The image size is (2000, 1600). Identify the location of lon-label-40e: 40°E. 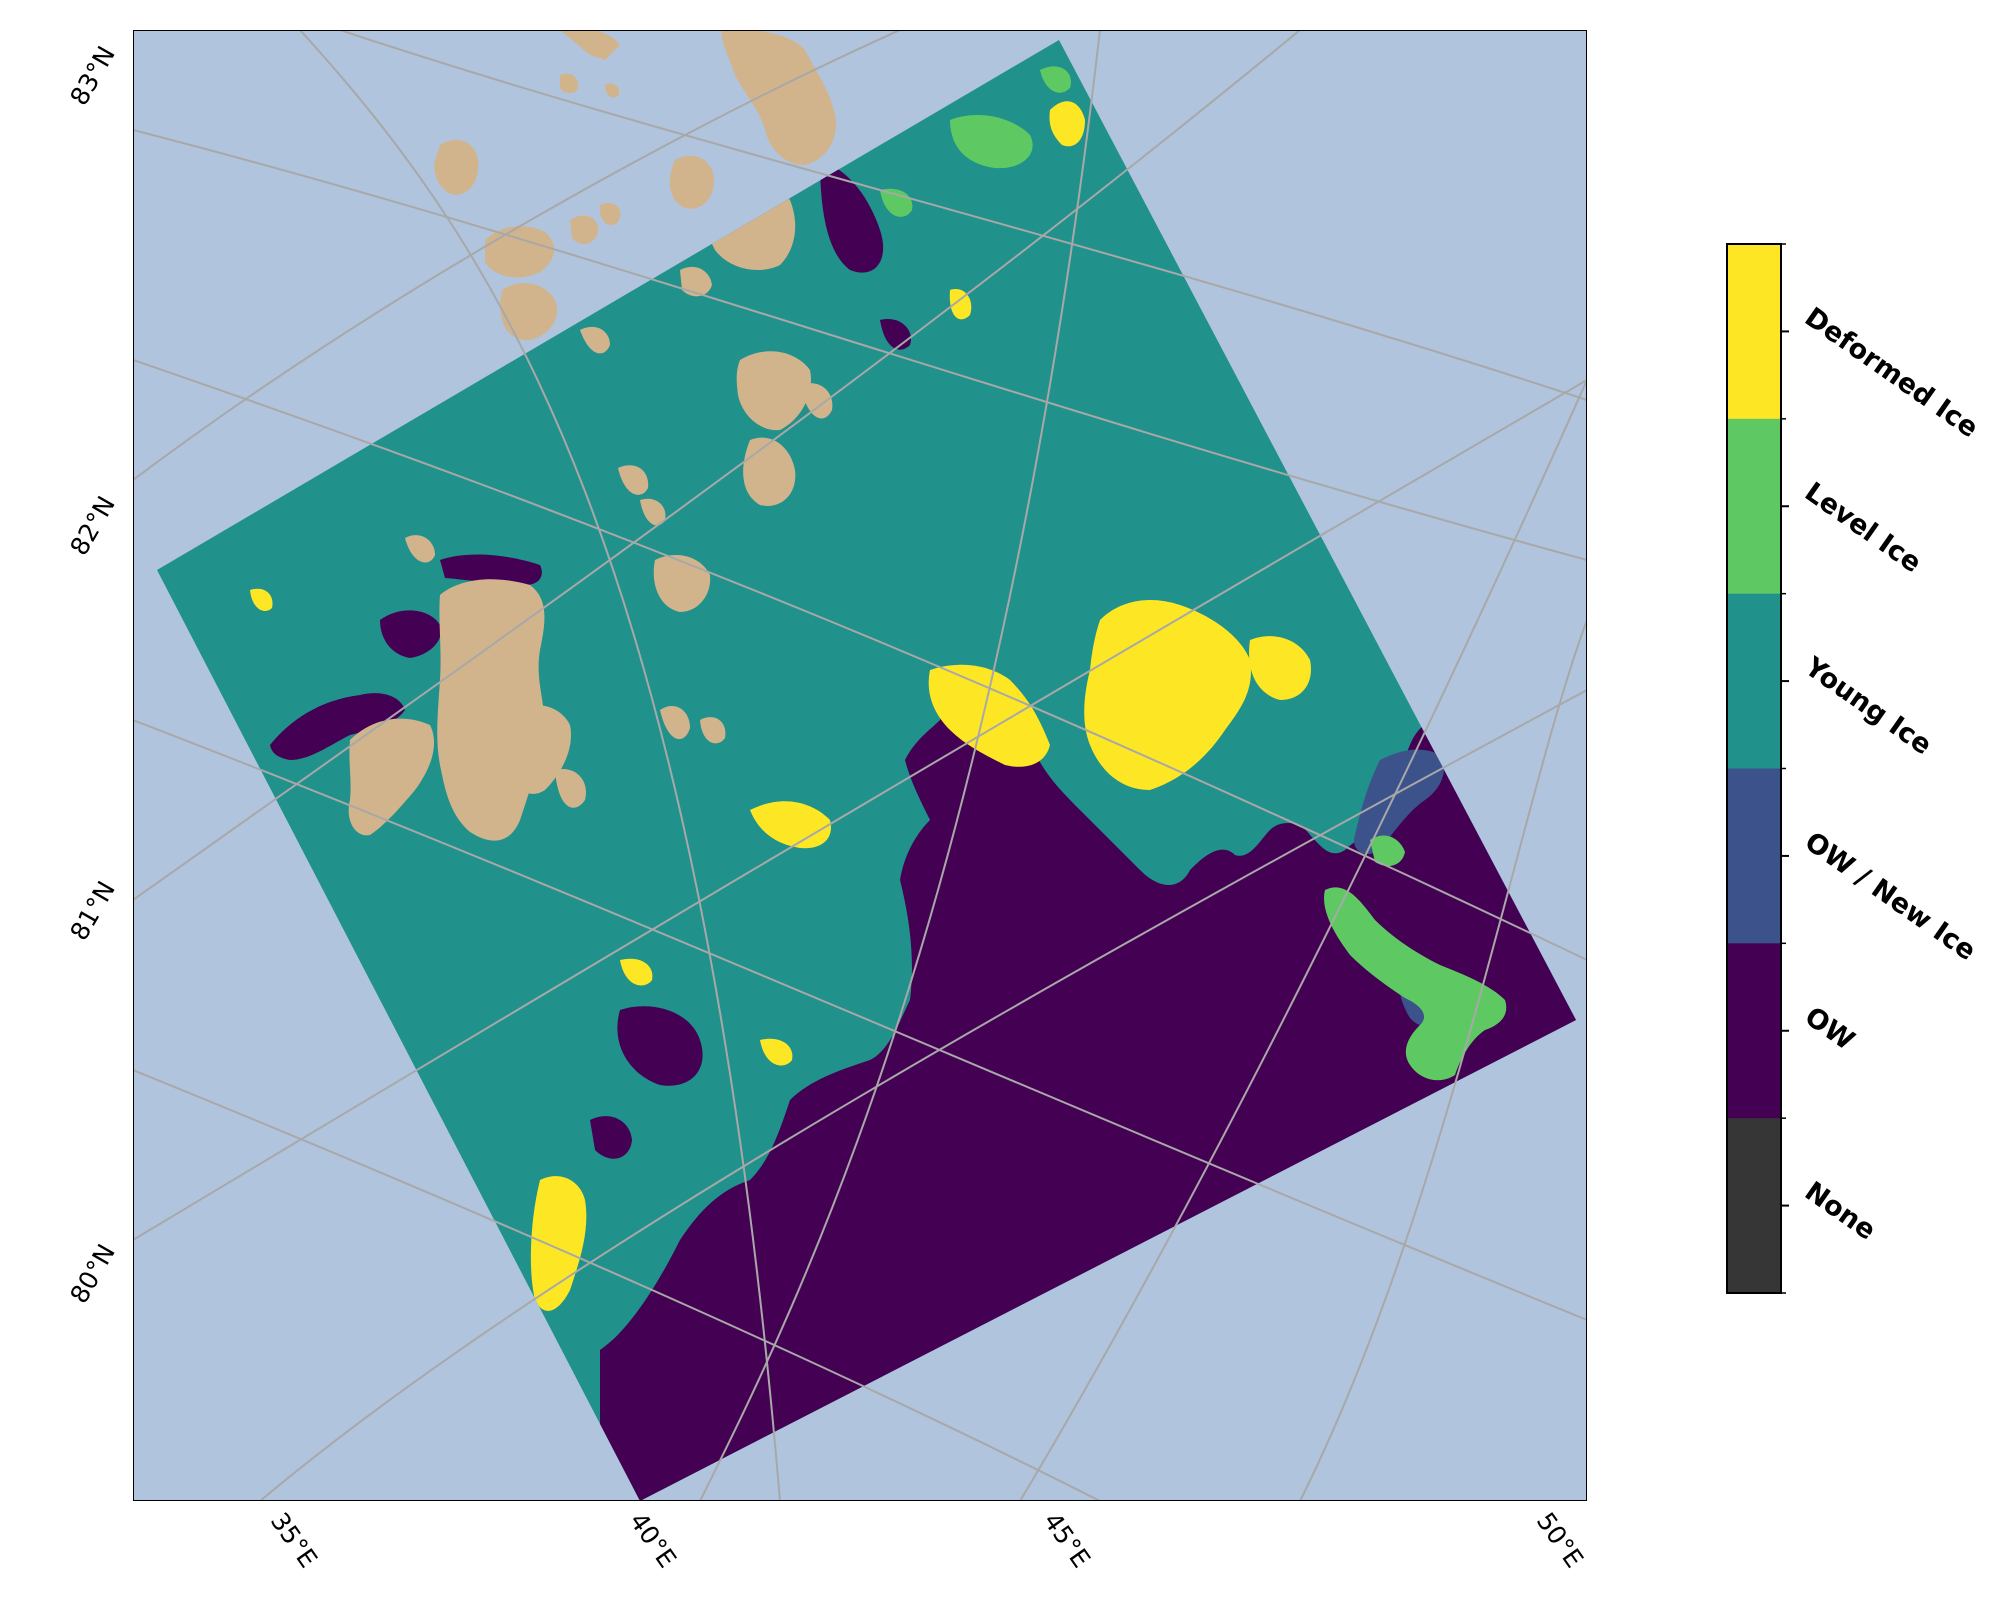
(653, 1540).